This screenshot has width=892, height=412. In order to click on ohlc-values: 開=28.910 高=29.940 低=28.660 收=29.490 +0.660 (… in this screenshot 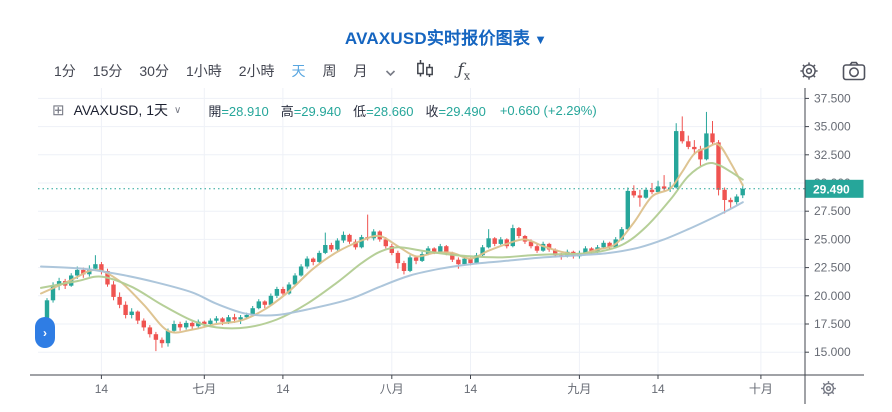, I will do `click(402, 110)`.